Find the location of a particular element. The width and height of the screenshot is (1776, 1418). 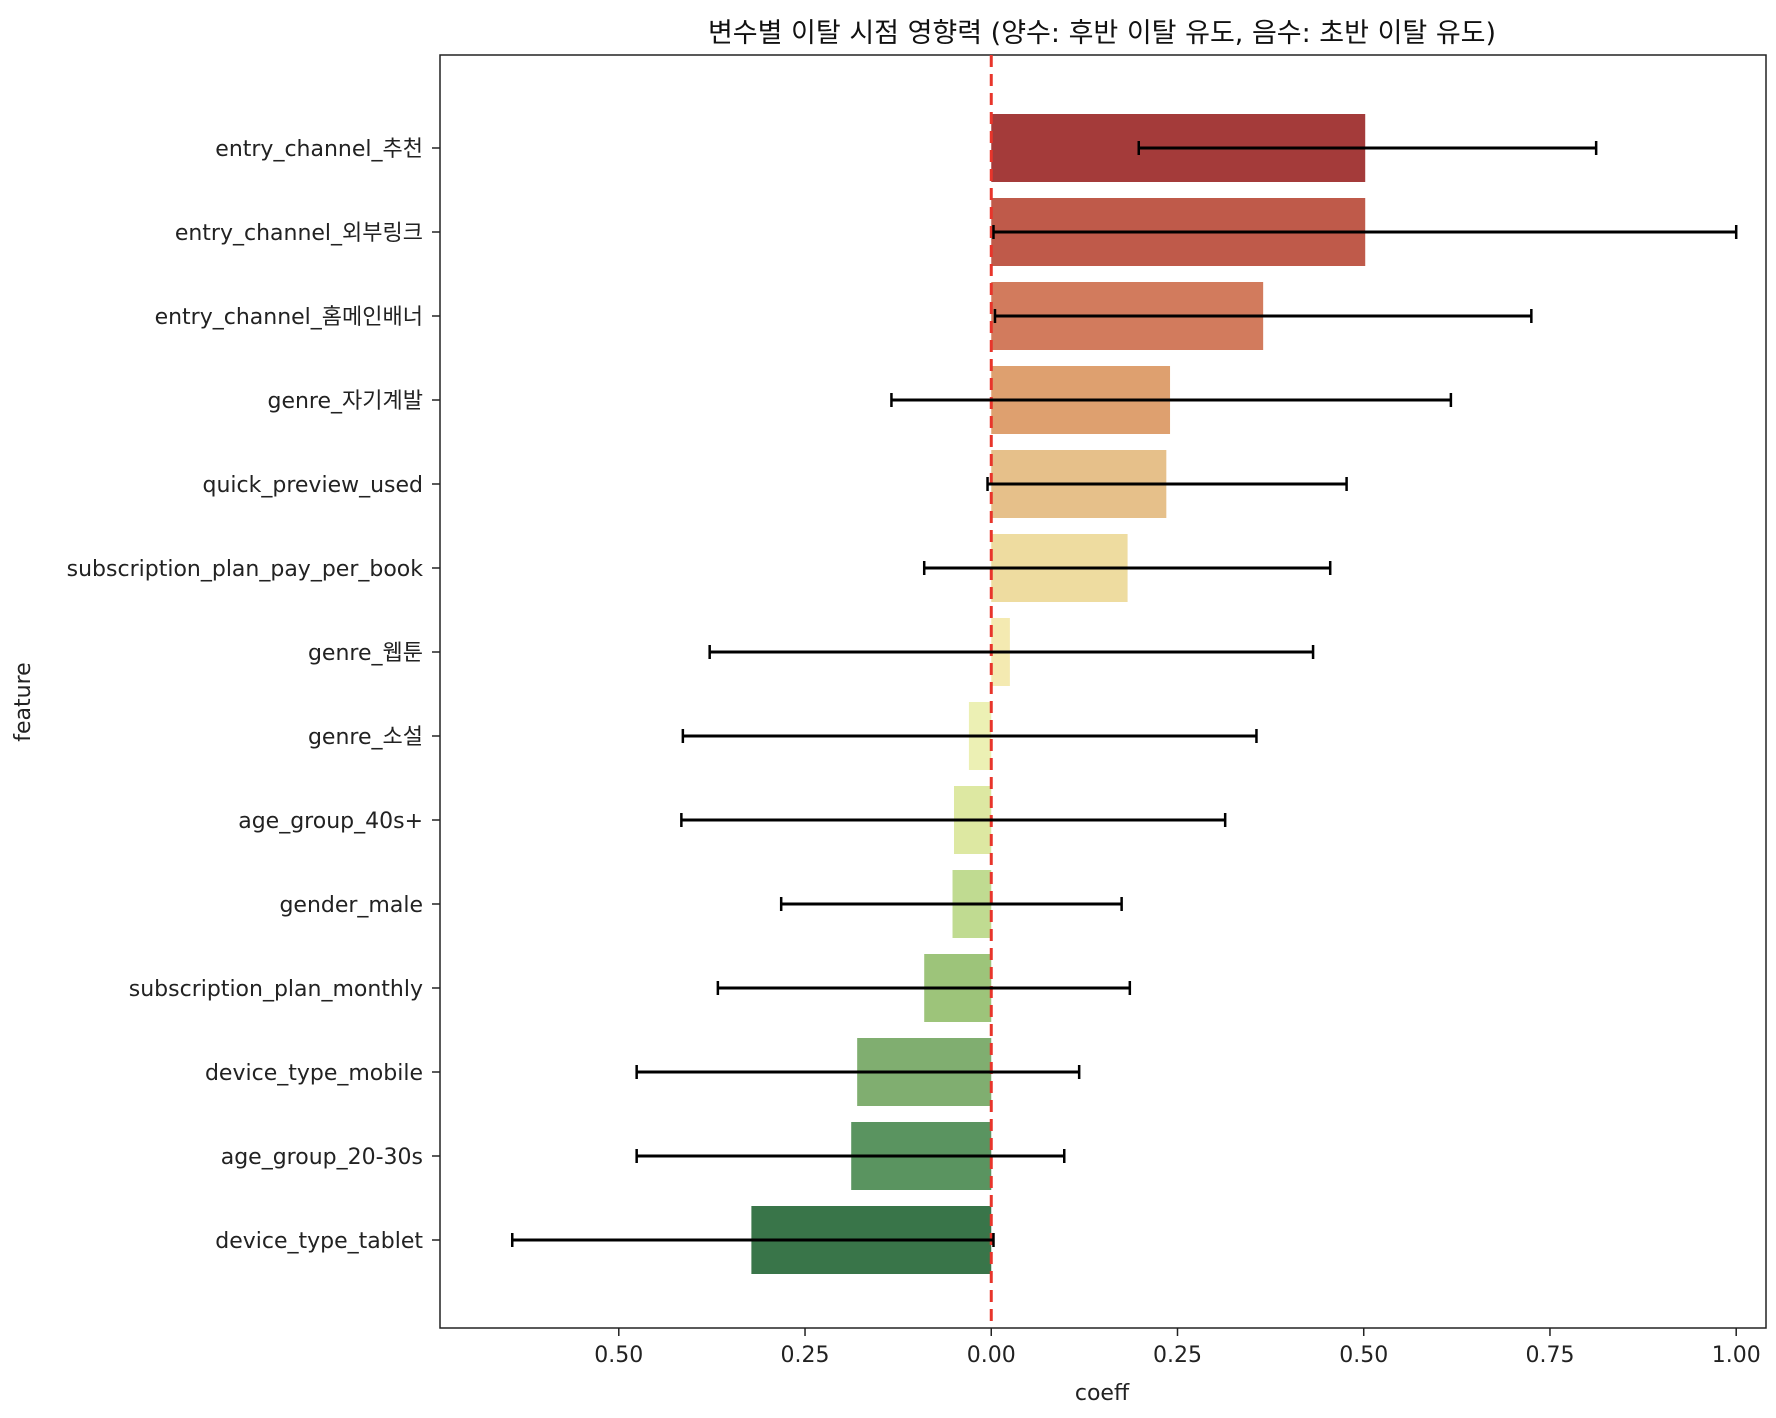

y-tick-label: device_type_mobile is located at coordinates (314, 1073).